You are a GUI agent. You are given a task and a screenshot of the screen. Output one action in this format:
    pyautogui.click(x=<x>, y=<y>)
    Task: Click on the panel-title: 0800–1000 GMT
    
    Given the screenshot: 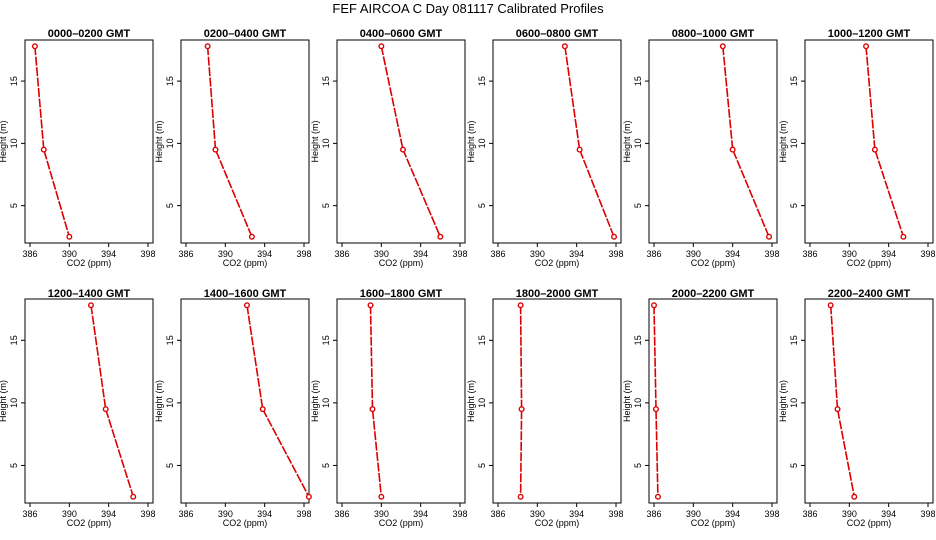 What is the action you would take?
    pyautogui.click(x=713, y=34)
    